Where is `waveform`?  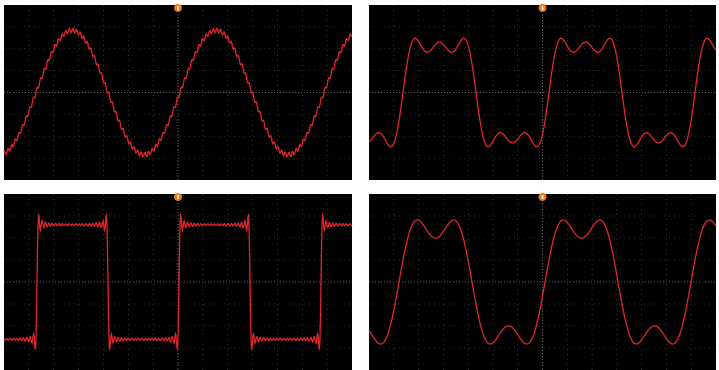 waveform is located at coordinates (542, 92).